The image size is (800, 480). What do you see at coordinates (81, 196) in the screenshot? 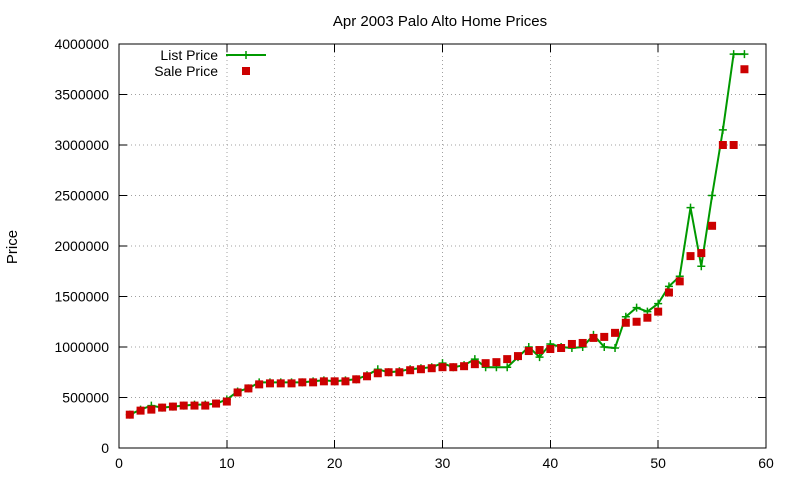
I see `y-tick-label: 2500000` at bounding box center [81, 196].